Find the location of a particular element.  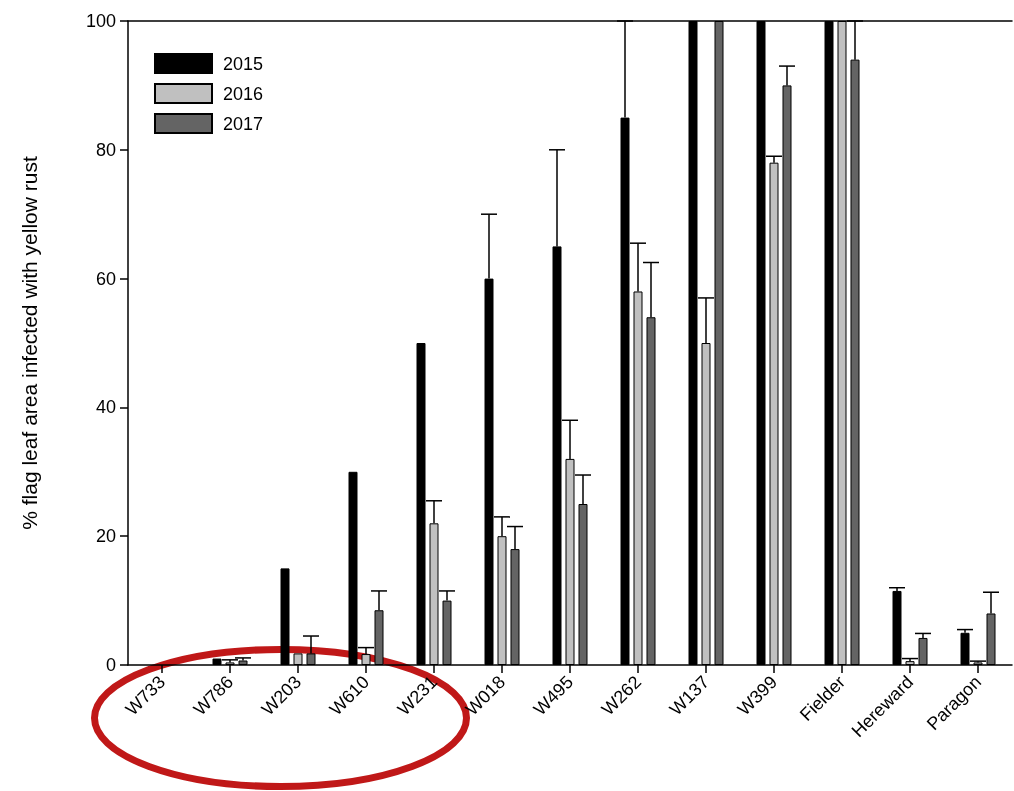

legend-label: 2015 is located at coordinates (243, 63).